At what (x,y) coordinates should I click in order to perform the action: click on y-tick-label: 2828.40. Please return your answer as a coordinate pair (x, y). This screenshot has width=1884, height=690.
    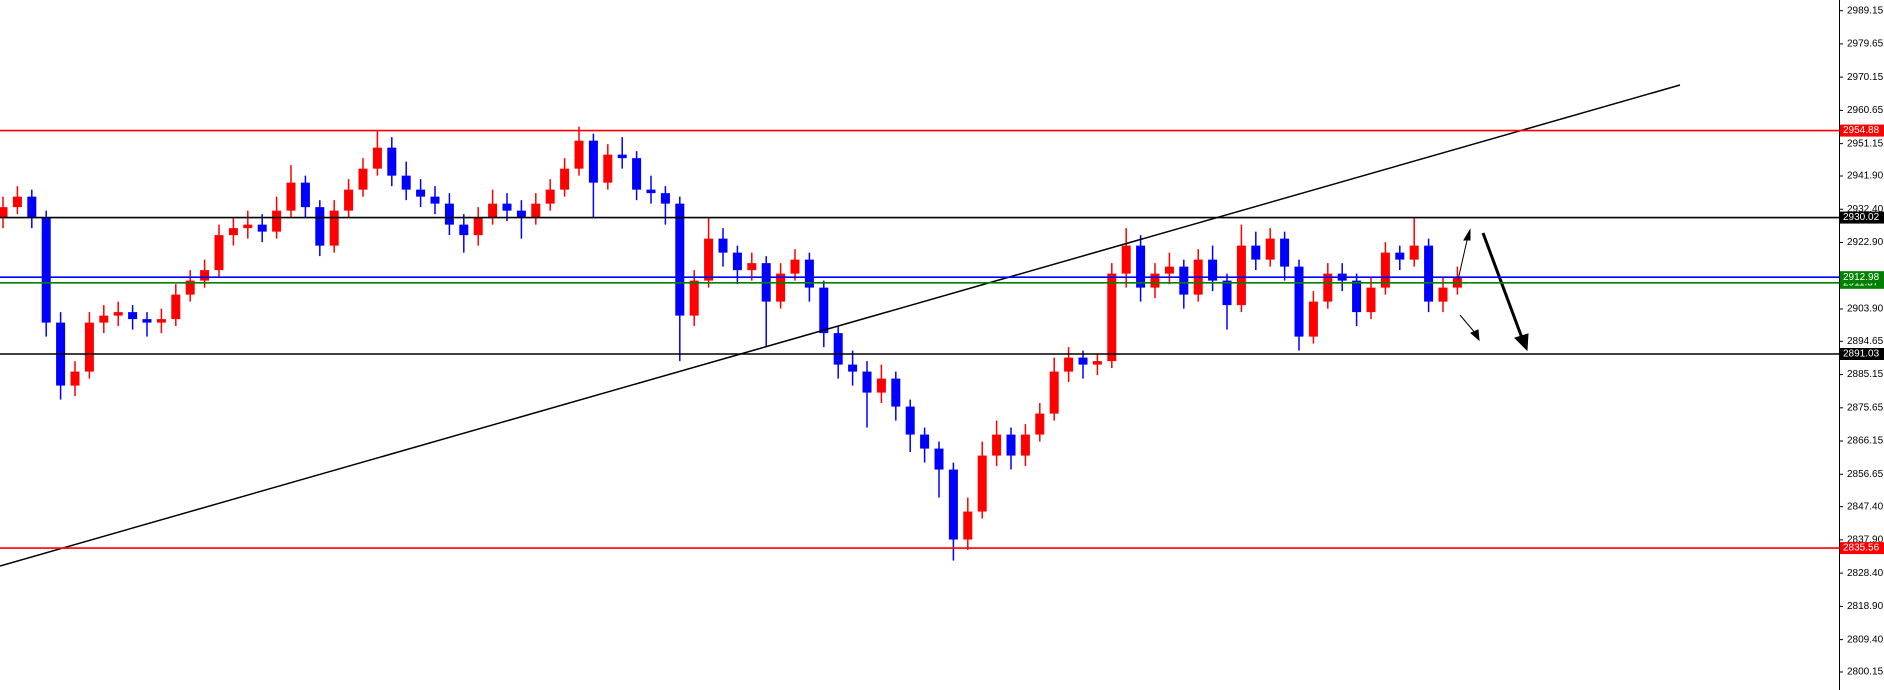
    Looking at the image, I should click on (1865, 573).